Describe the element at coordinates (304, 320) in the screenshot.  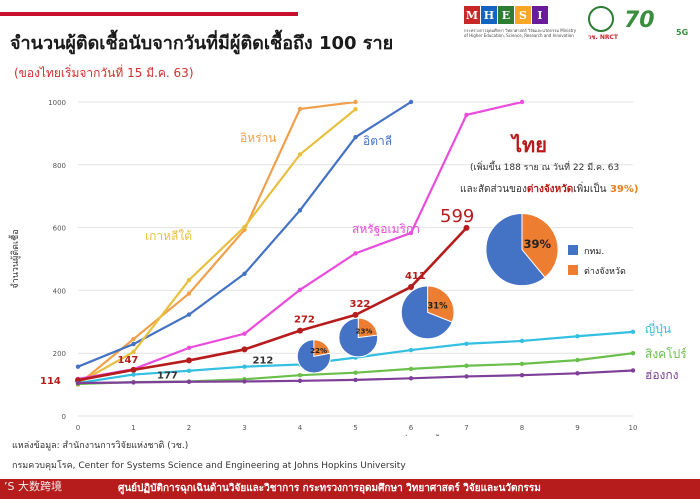
I see `data-label: 272` at that location.